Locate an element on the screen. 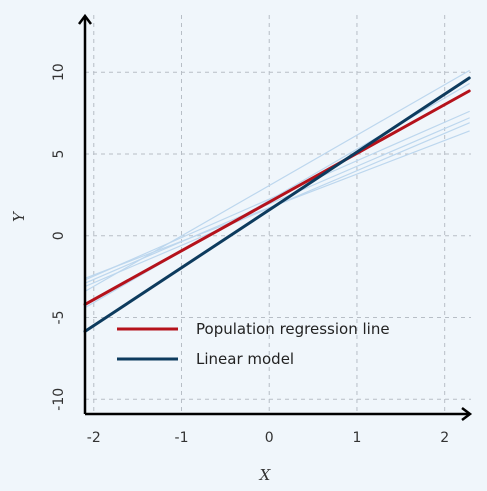  y-tick-label: 10 is located at coordinates (59, 72).